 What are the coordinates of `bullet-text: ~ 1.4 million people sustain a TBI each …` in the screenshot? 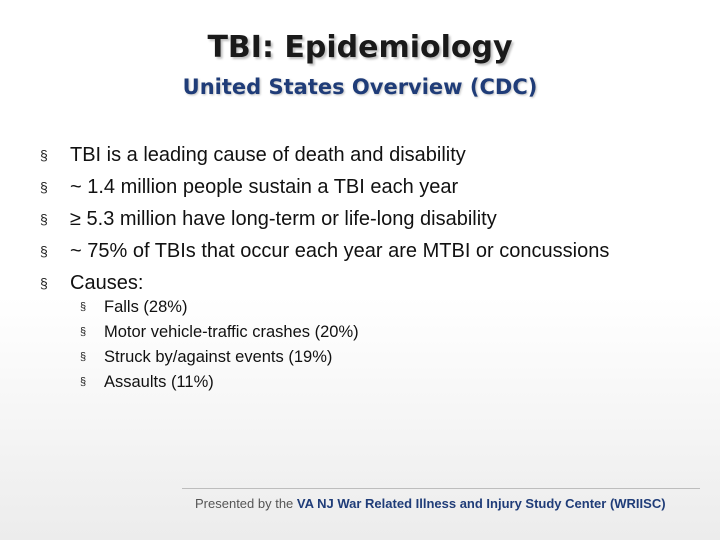 It's located at (264, 187).